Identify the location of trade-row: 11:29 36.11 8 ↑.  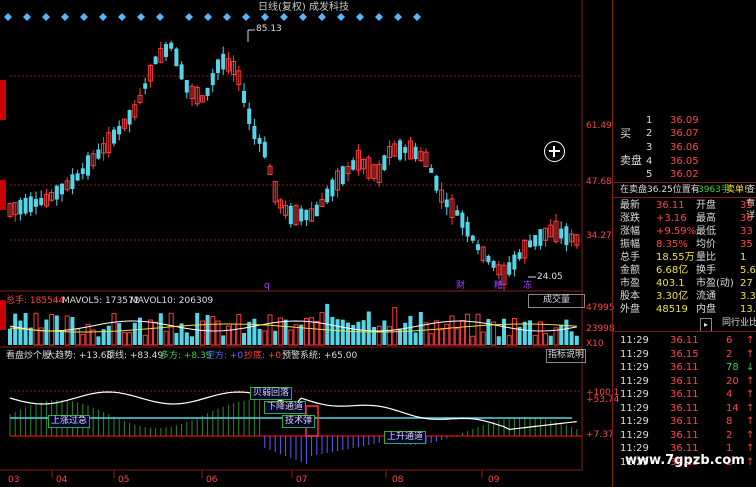
(687, 421).